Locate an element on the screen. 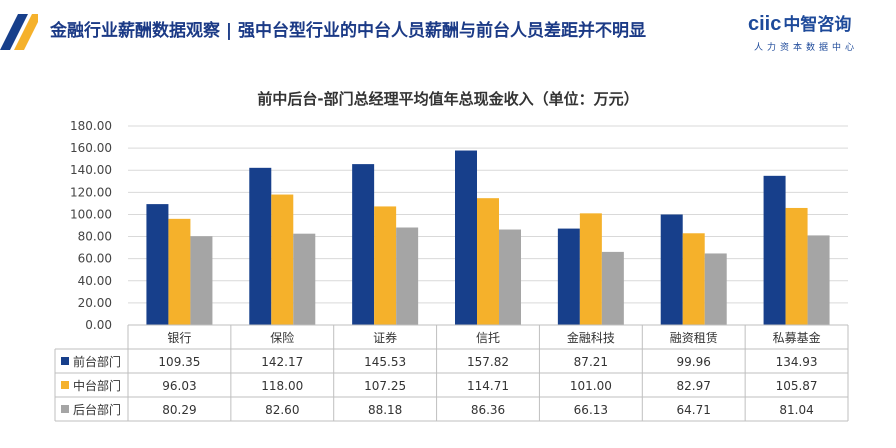 Image resolution: width=896 pixels, height=448 pixels. y-tick-label: 140.00 is located at coordinates (91, 170).